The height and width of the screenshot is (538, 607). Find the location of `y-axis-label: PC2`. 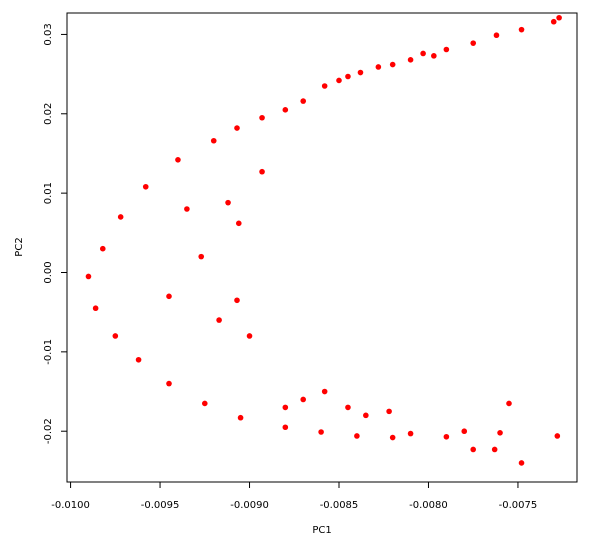

y-axis-label: PC2 is located at coordinates (19, 246).